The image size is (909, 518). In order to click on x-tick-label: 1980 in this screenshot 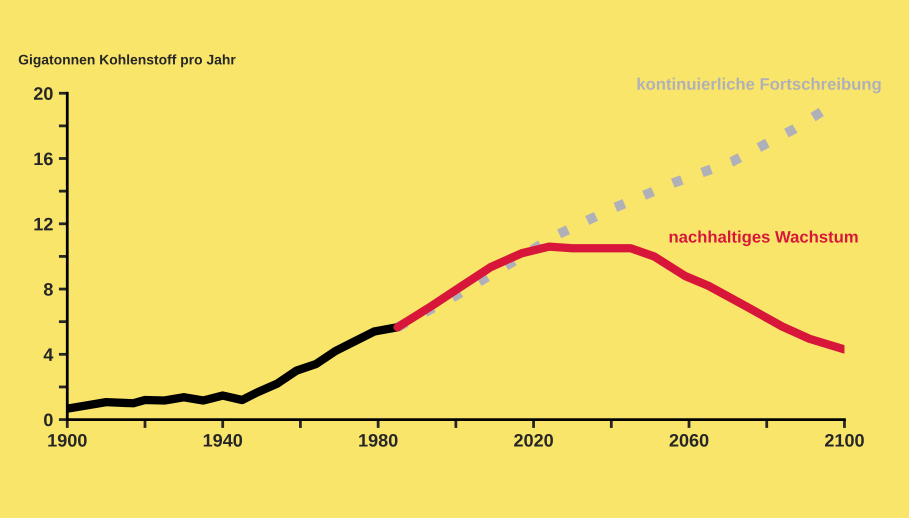, I will do `click(378, 440)`.